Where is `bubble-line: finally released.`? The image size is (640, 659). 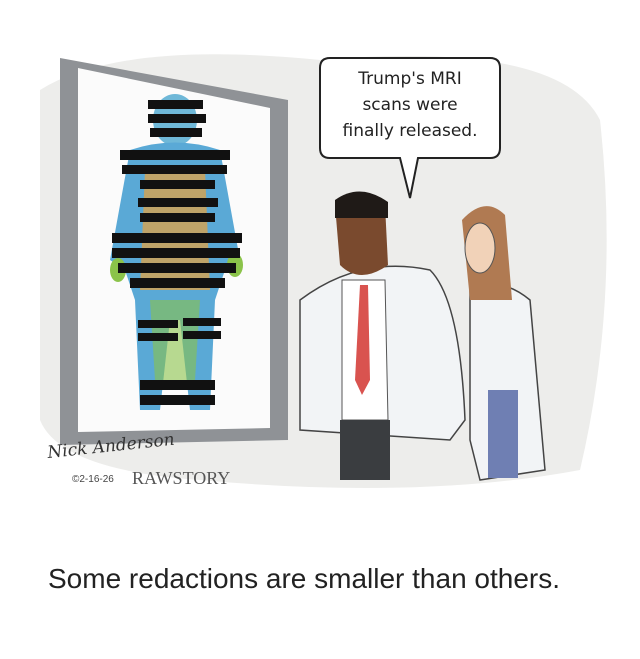
bubble-line: finally released. is located at coordinates (410, 131).